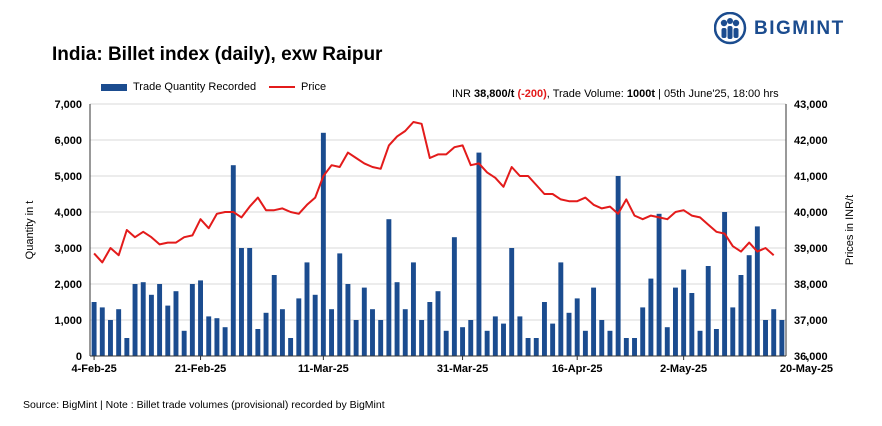 The height and width of the screenshot is (426, 882). I want to click on info-volume-label: , Trade Volume:, so click(586, 94).